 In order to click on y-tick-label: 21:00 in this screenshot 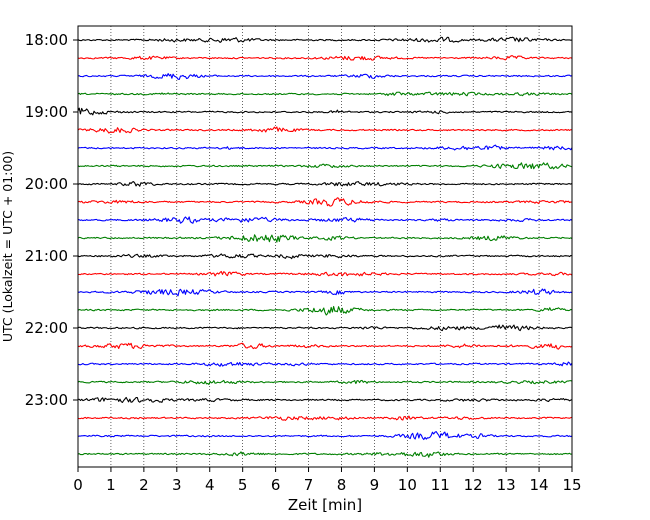, I will do `click(46, 256)`.